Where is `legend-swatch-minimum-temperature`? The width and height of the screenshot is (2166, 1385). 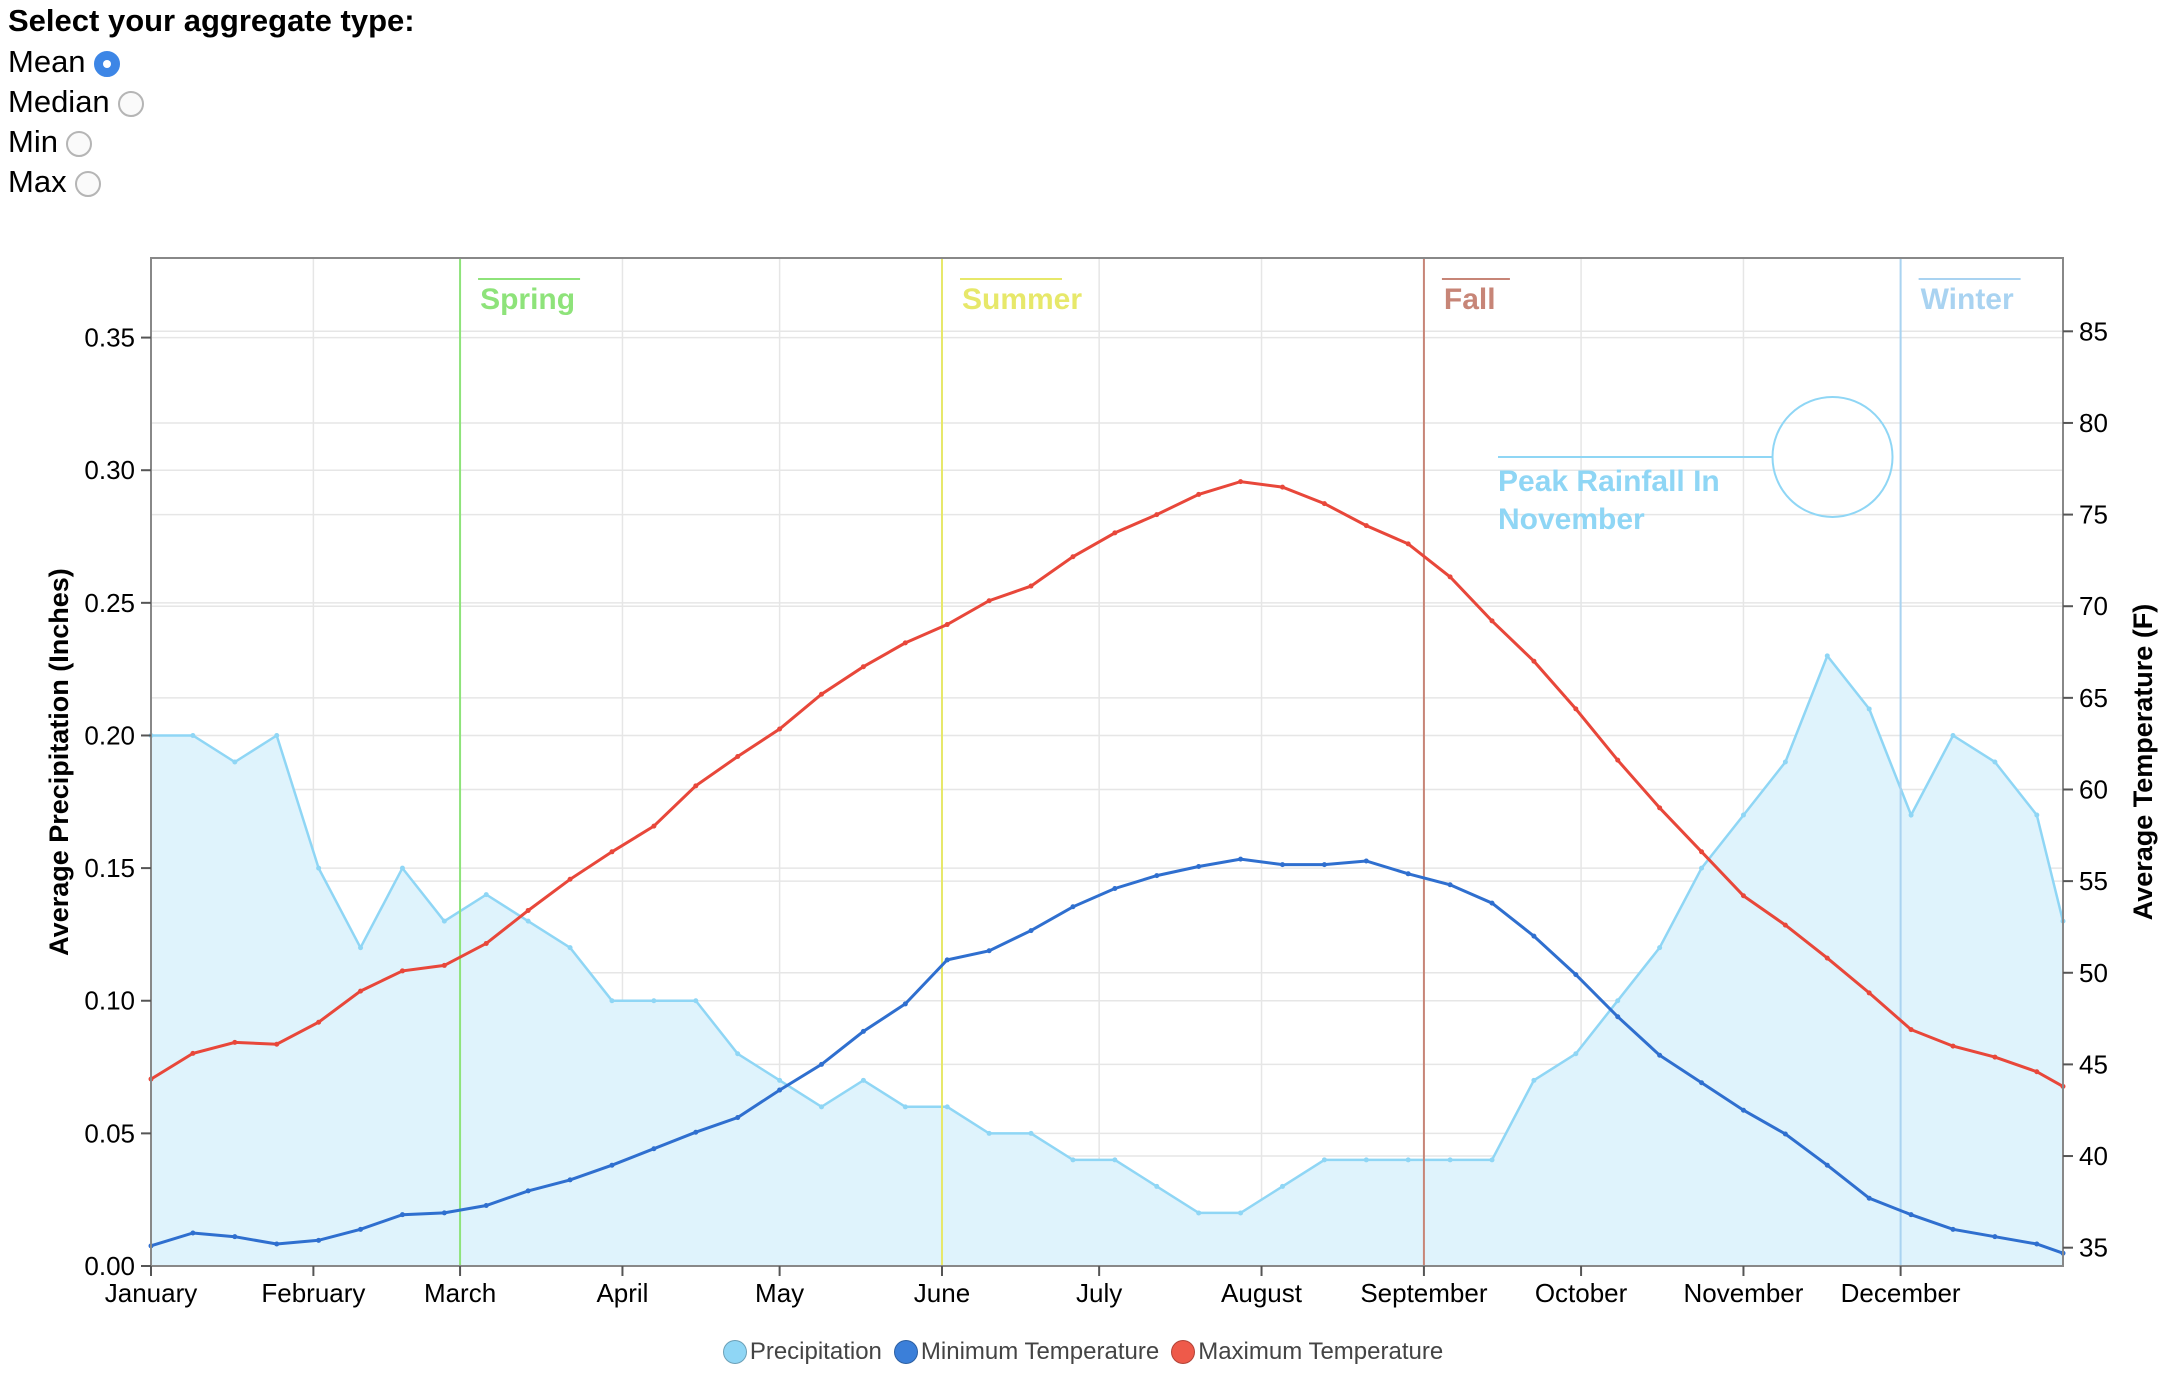 legend-swatch-minimum-temperature is located at coordinates (905, 1352).